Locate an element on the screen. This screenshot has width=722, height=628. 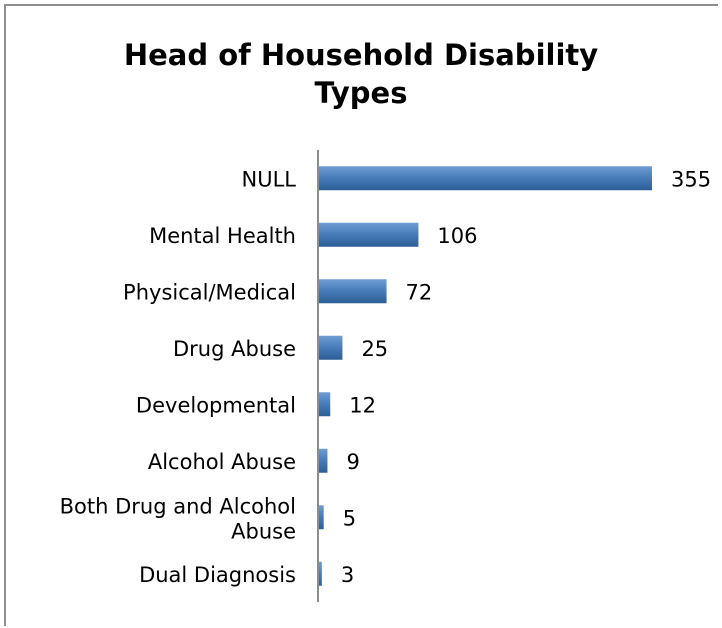
category-label-6: Both Drug and Alcohol Abuse is located at coordinates (178, 518).